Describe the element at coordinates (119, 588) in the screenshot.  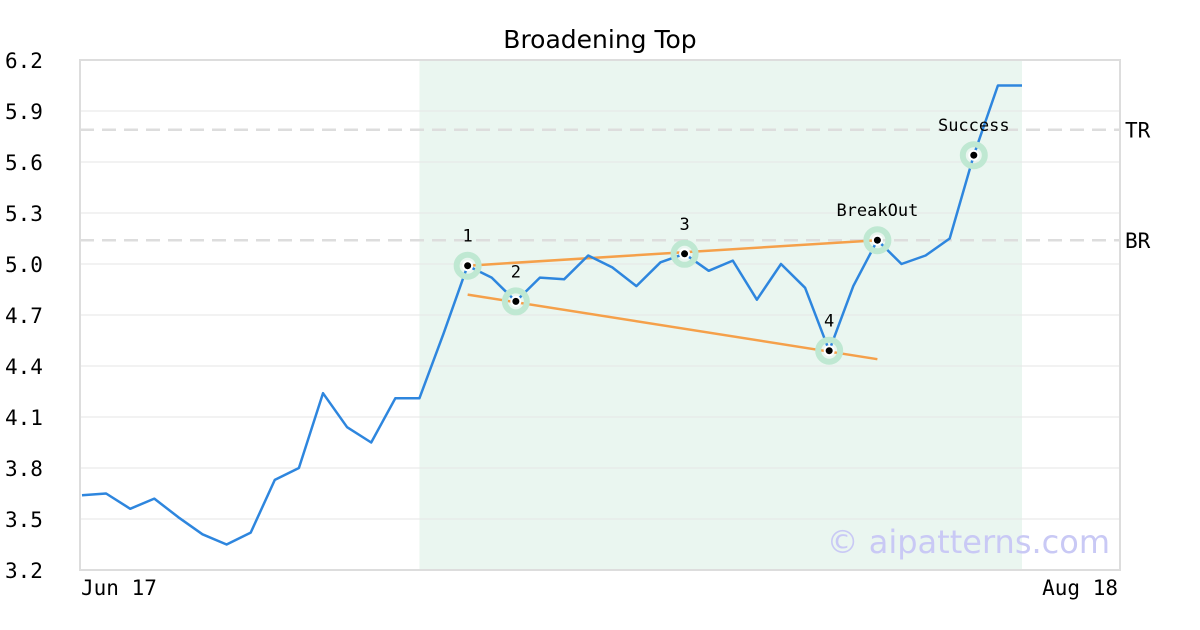
I see `x-tick-label: Jun 17` at that location.